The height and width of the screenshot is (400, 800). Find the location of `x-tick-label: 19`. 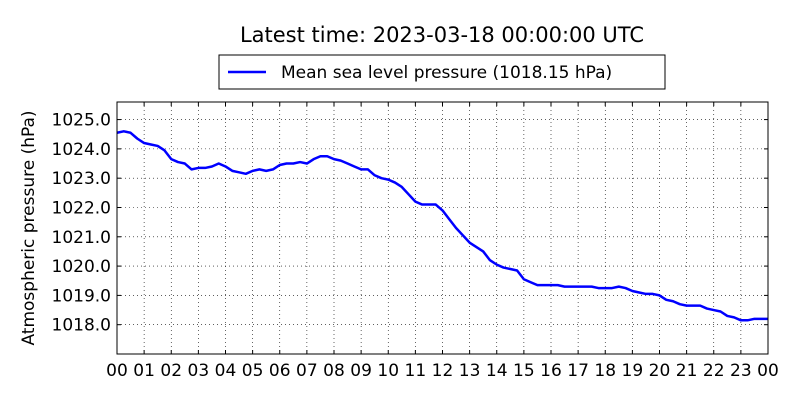

x-tick-label: 19 is located at coordinates (633, 371).